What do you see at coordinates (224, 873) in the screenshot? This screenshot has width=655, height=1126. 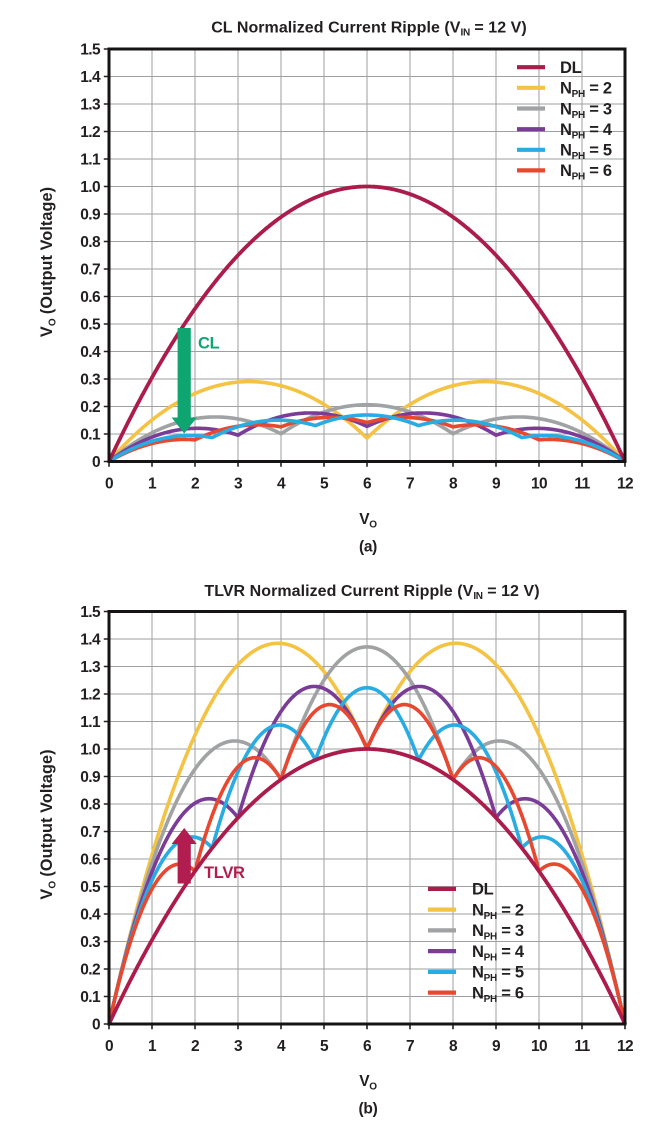 I see `svg-text: TLVR` at bounding box center [224, 873].